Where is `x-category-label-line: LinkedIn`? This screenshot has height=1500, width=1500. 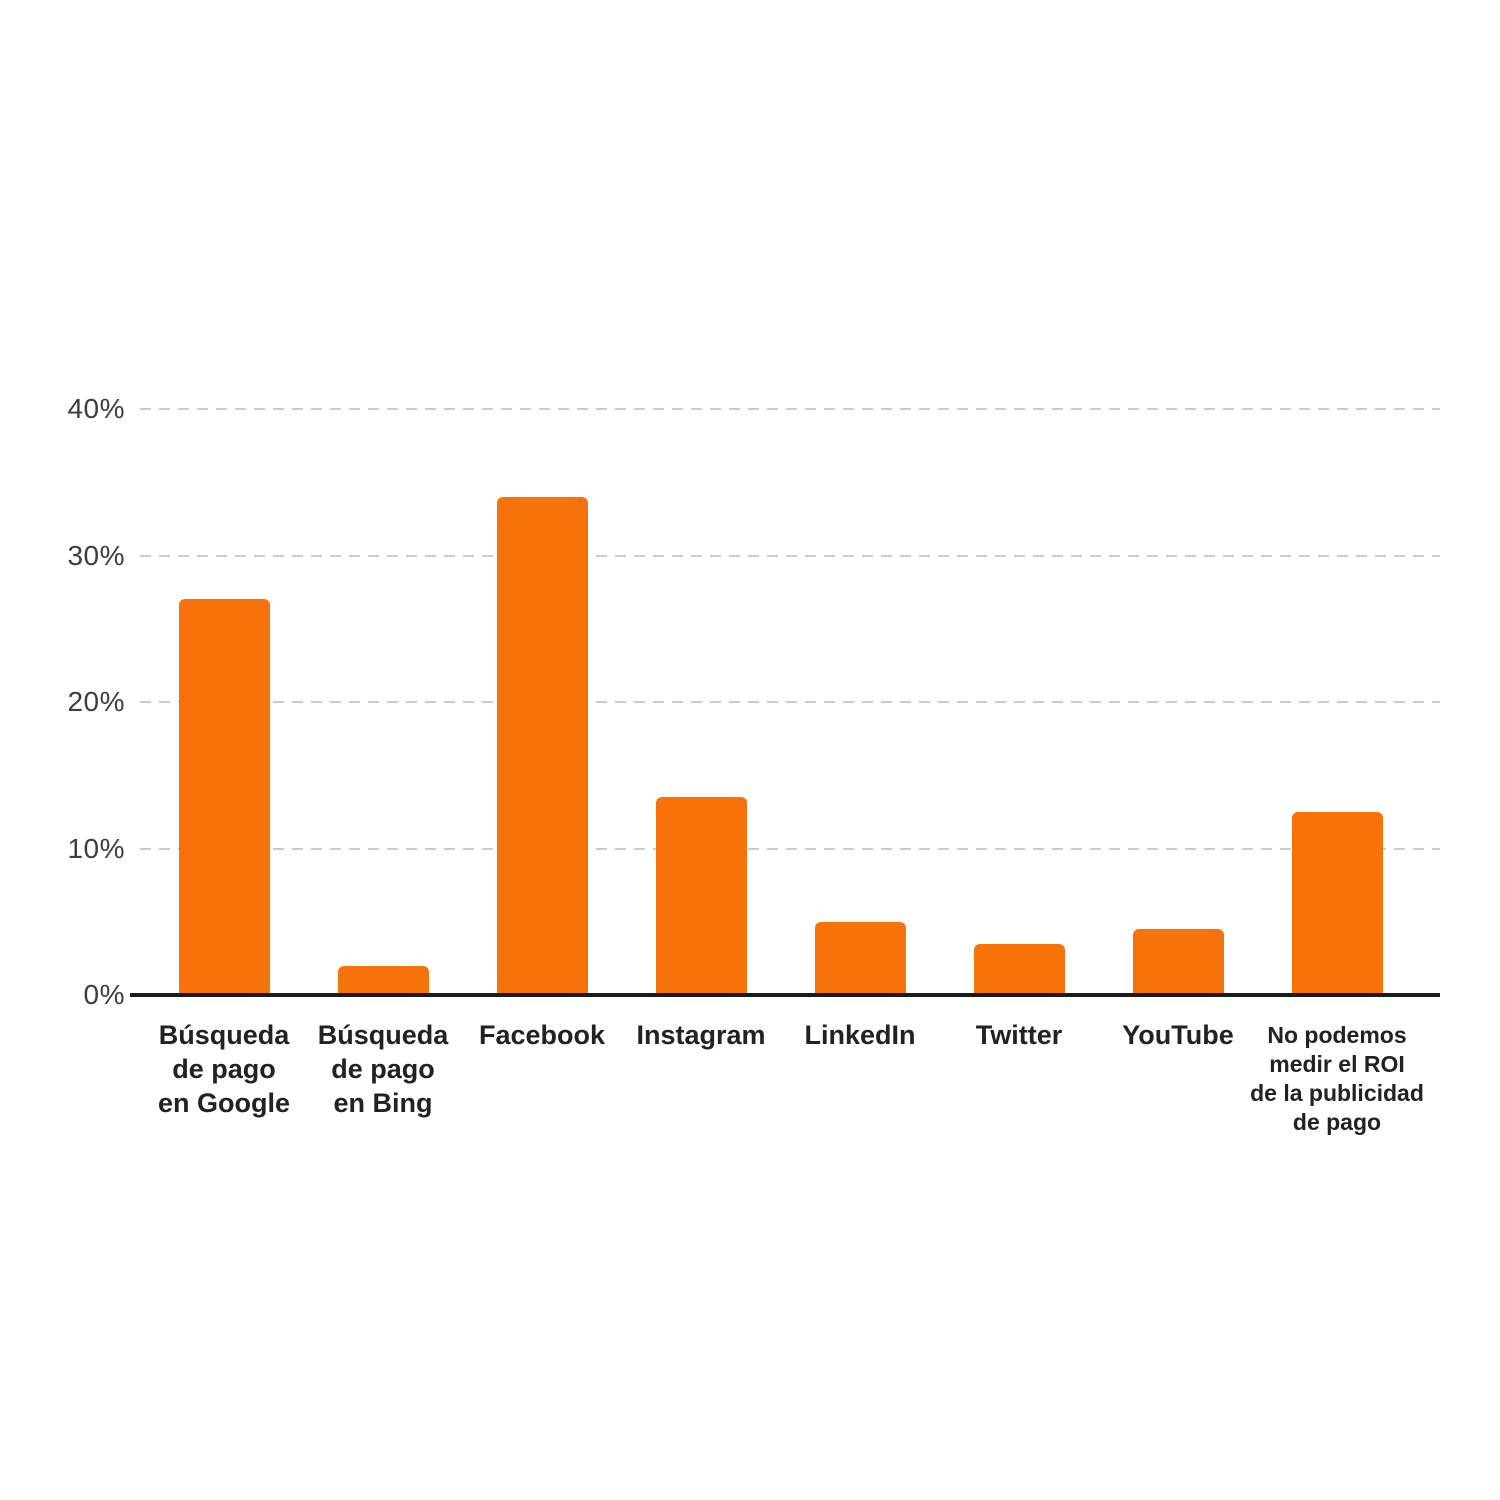
x-category-label-line: LinkedIn is located at coordinates (860, 1035).